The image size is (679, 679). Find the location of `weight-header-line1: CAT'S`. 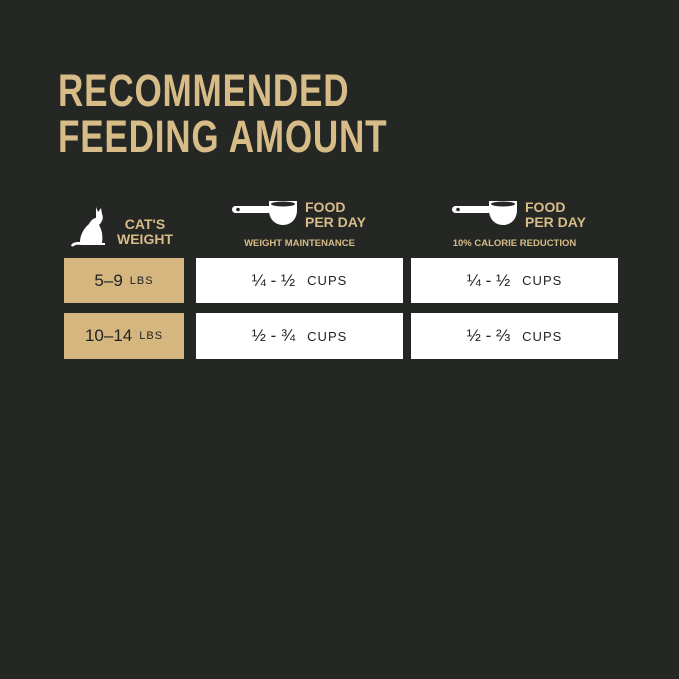

weight-header-line1: CAT'S is located at coordinates (145, 224).